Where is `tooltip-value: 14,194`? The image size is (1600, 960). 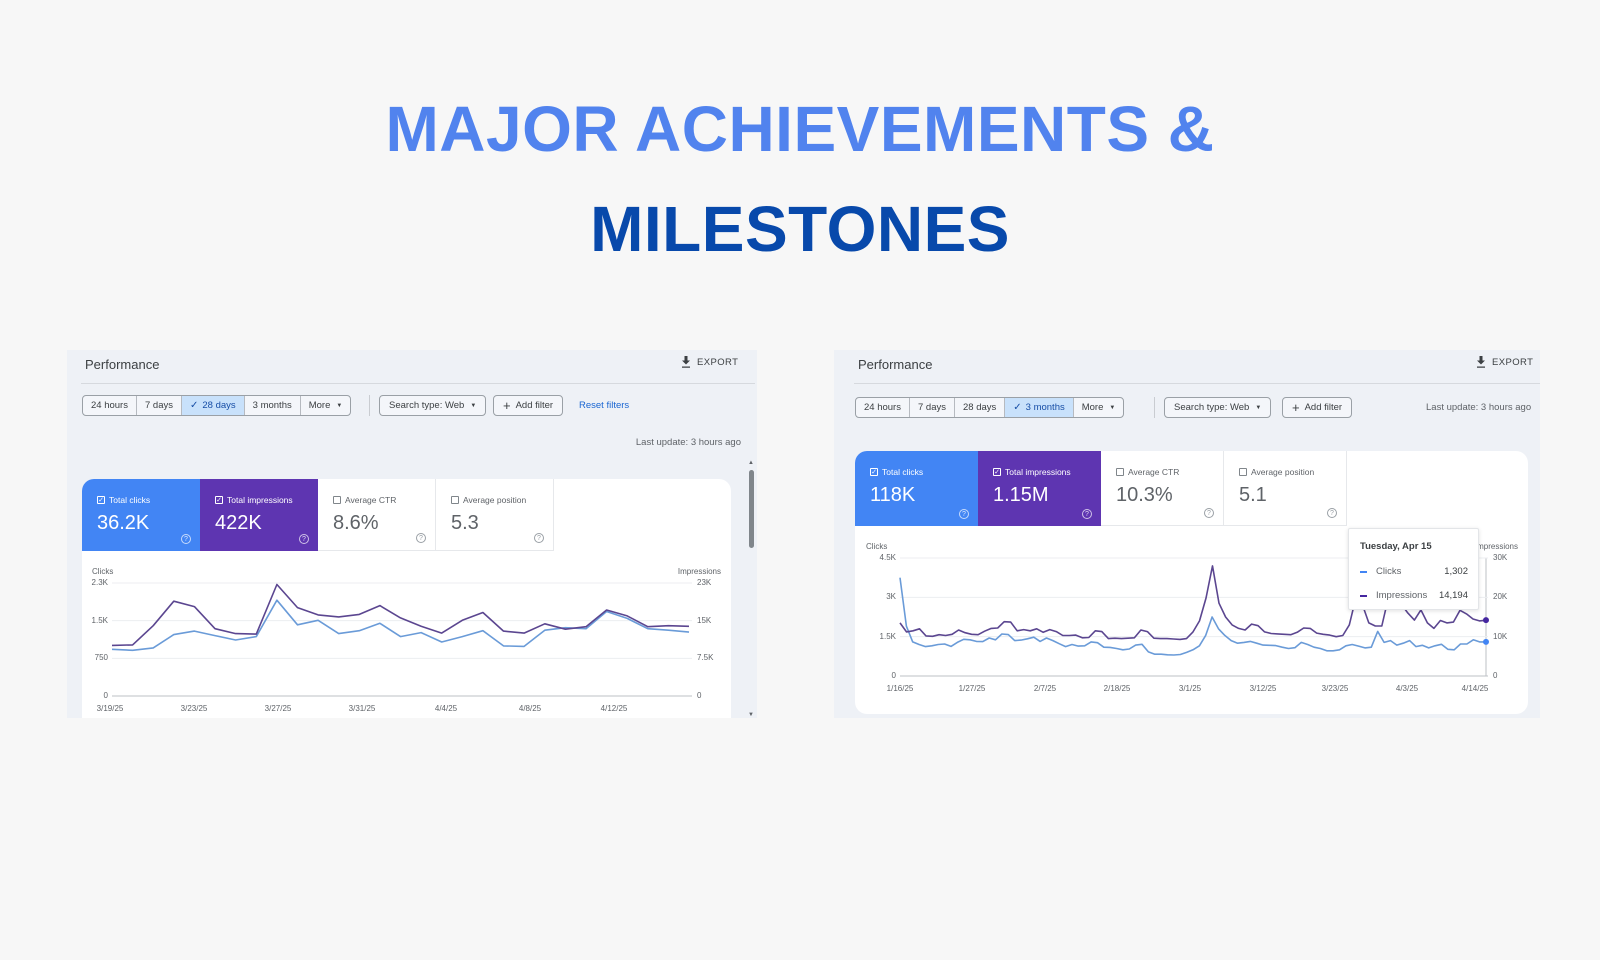
tooltip-value: 14,194 is located at coordinates (1453, 595).